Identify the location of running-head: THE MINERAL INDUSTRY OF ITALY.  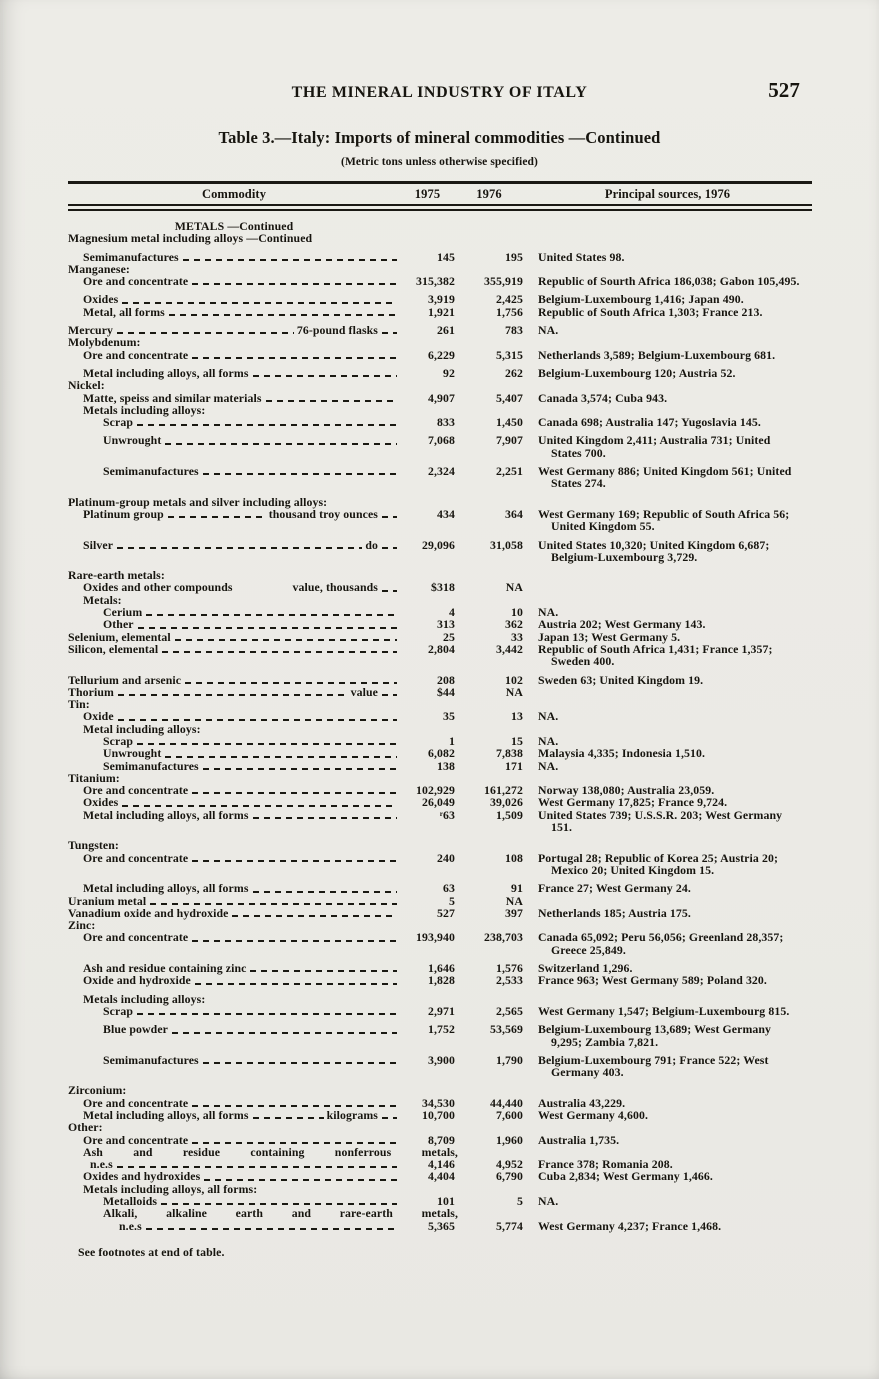
(439, 92).